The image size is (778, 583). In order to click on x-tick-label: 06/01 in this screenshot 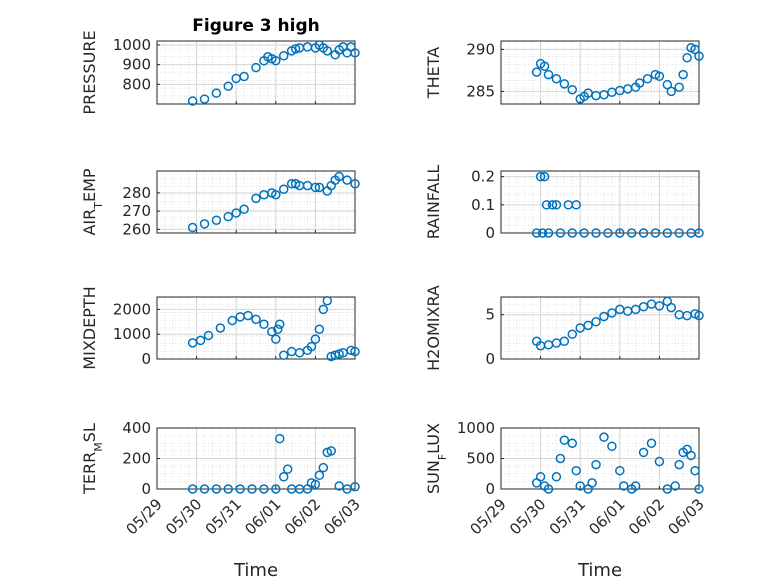, I will do `click(606, 516)`.